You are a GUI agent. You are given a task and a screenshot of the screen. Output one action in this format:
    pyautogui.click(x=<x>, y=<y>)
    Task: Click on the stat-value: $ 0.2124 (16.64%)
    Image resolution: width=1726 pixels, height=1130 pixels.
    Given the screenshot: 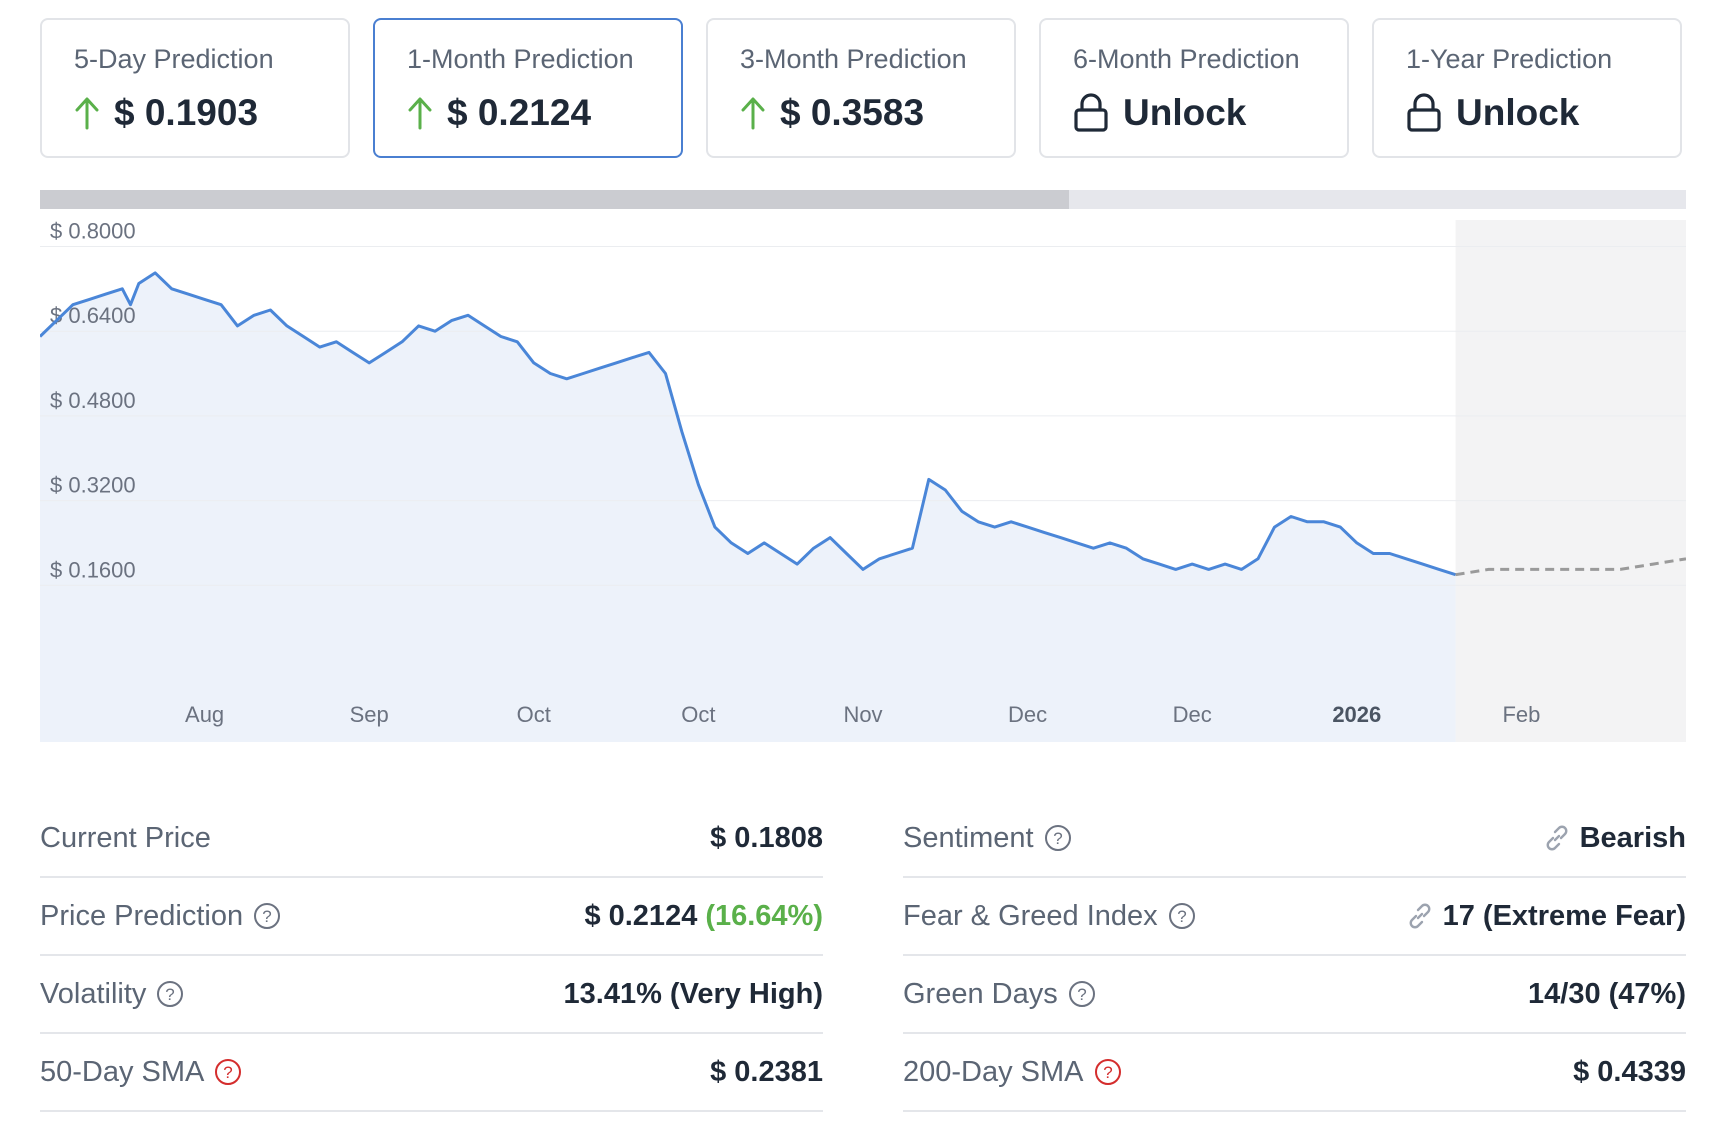 What is the action you would take?
    pyautogui.click(x=703, y=916)
    